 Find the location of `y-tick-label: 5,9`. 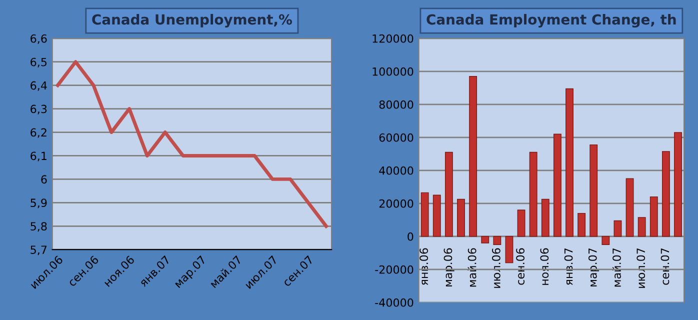

y-tick-label: 5,9 is located at coordinates (38, 203).